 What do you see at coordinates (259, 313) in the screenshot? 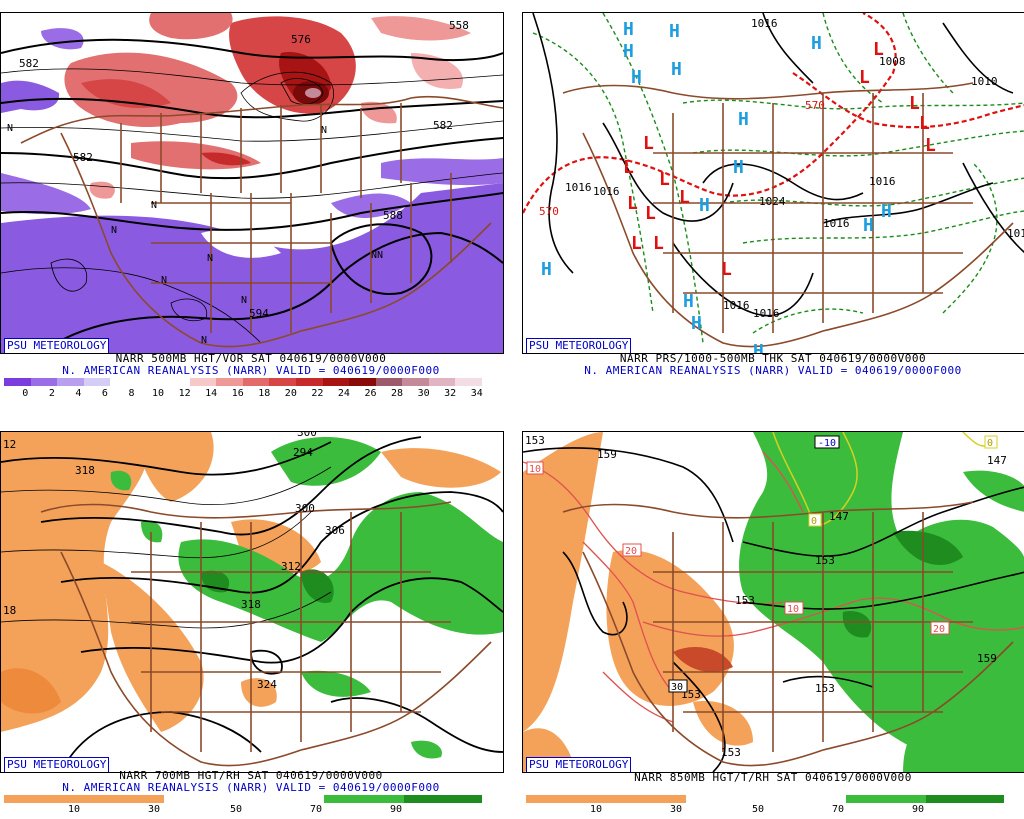
I see `contour-label: 594` at bounding box center [259, 313].